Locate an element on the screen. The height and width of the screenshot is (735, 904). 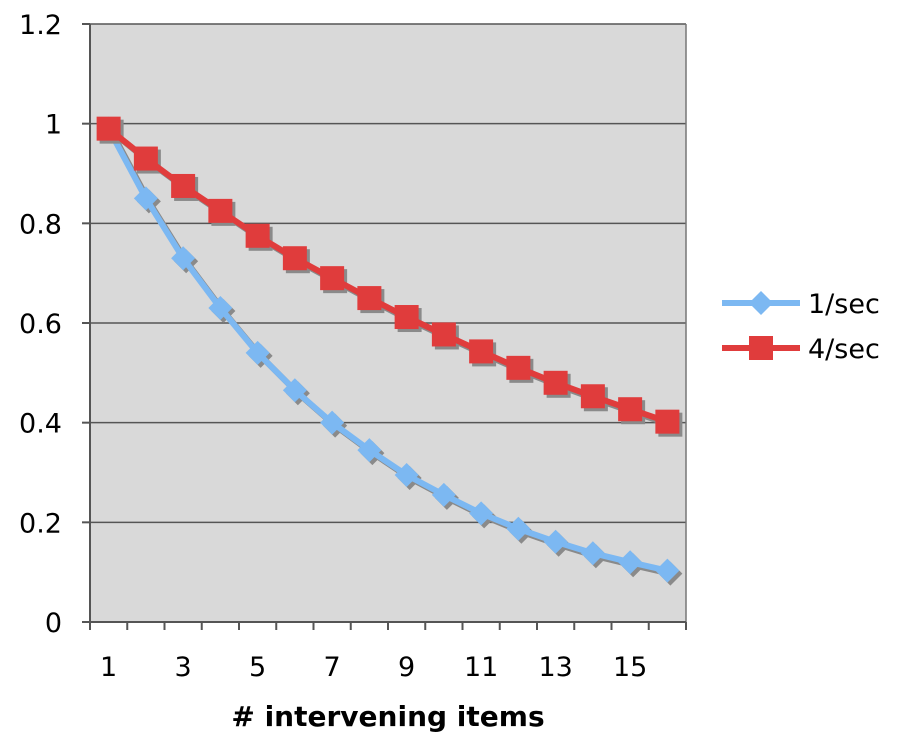
x-tick-label: 9 is located at coordinates (406, 667).